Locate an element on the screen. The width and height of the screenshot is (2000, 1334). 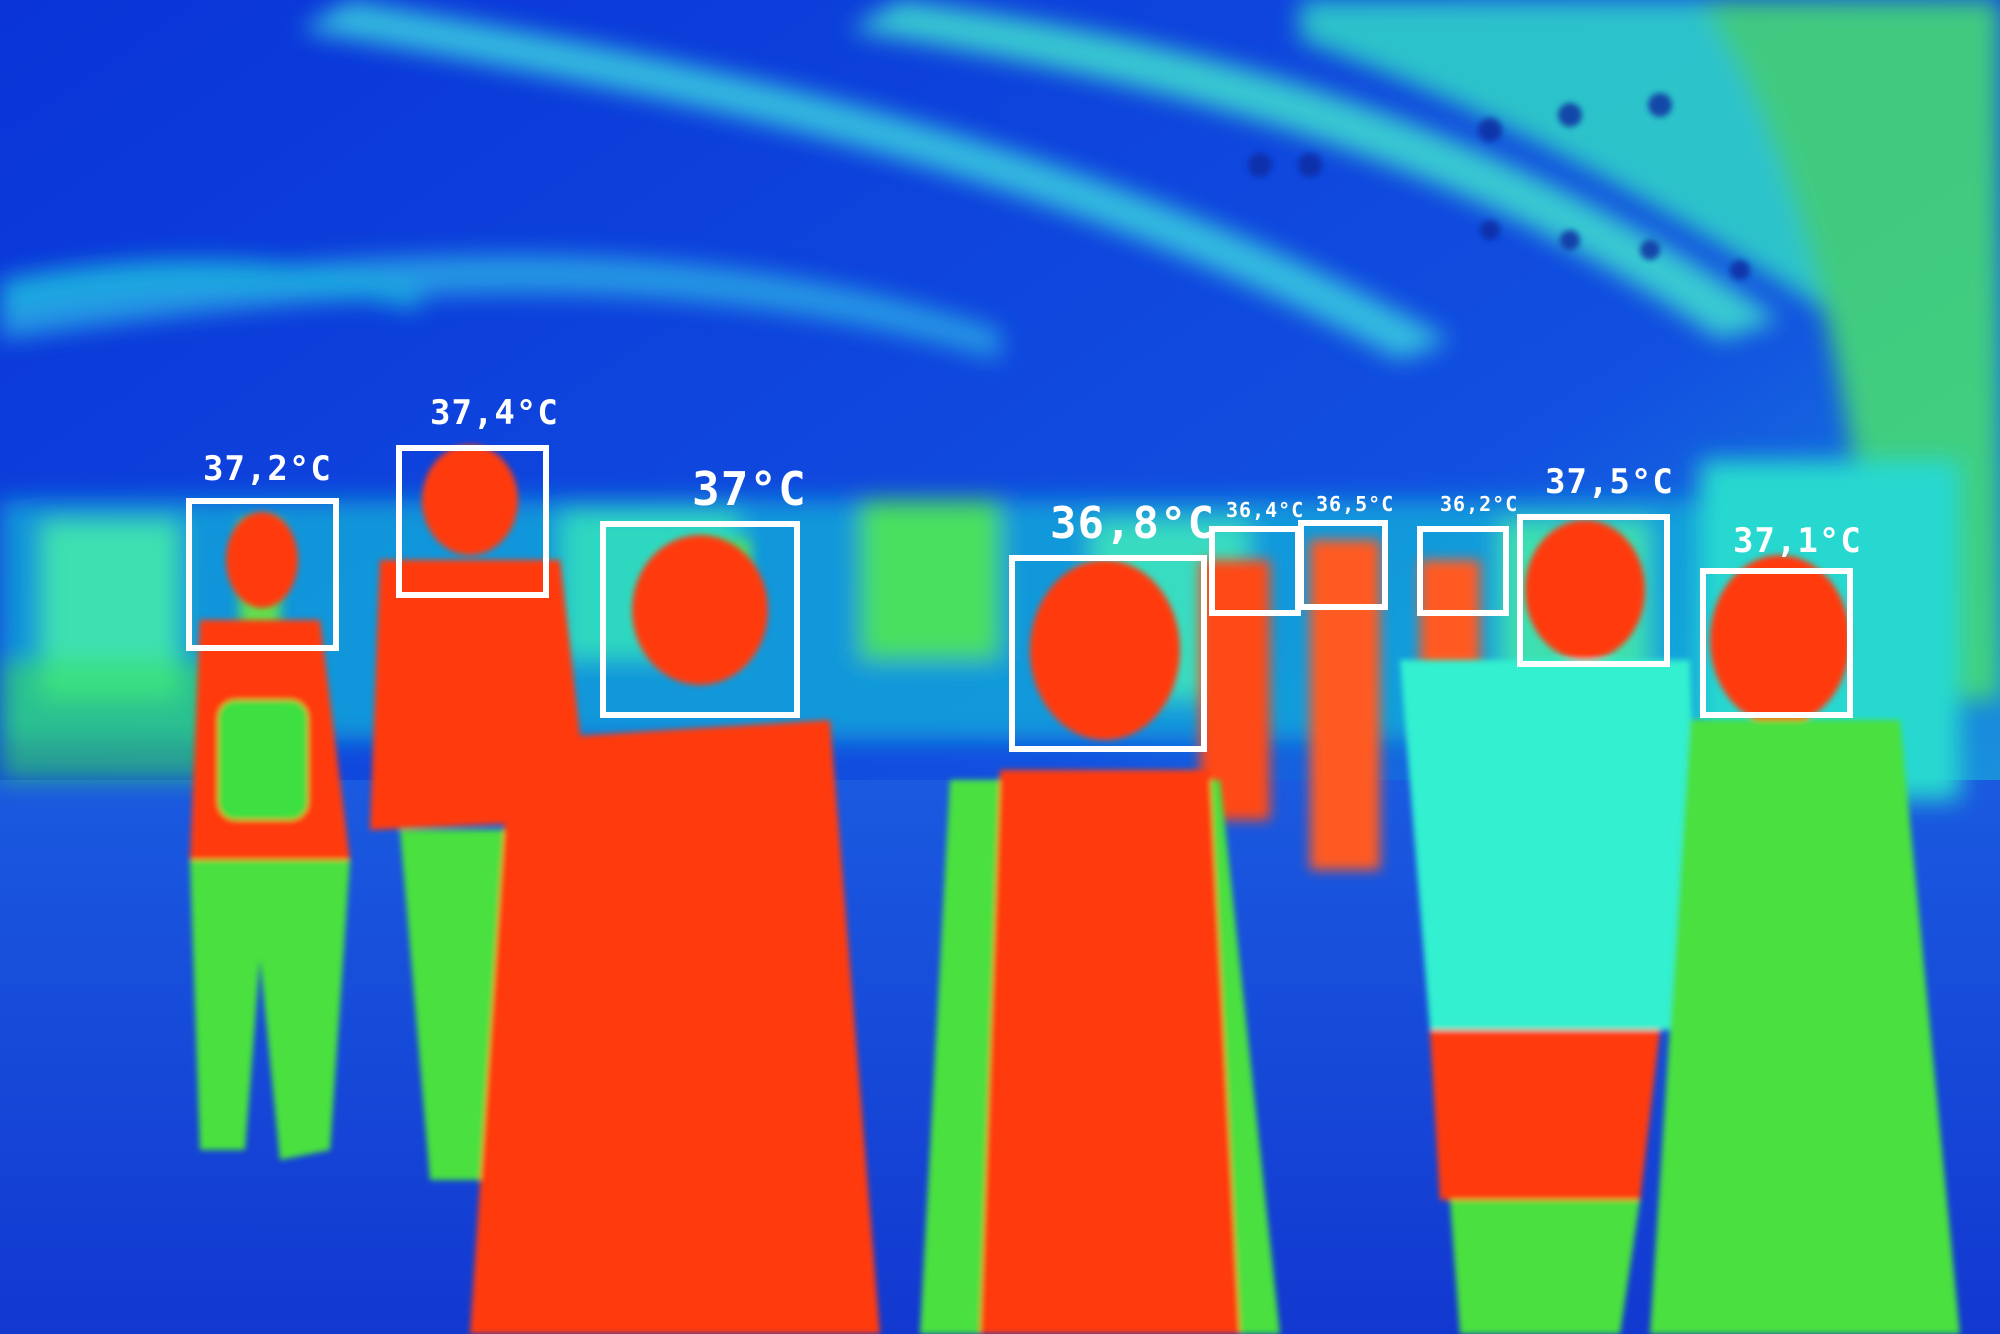
temperature-label: 36,5°C is located at coordinates (1355, 504).